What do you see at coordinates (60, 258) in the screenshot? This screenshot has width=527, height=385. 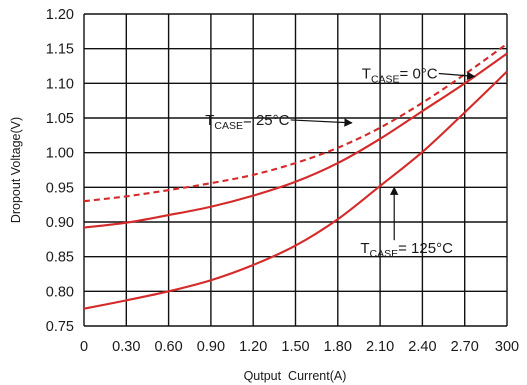 I see `y-tick-label: 0.85` at bounding box center [60, 258].